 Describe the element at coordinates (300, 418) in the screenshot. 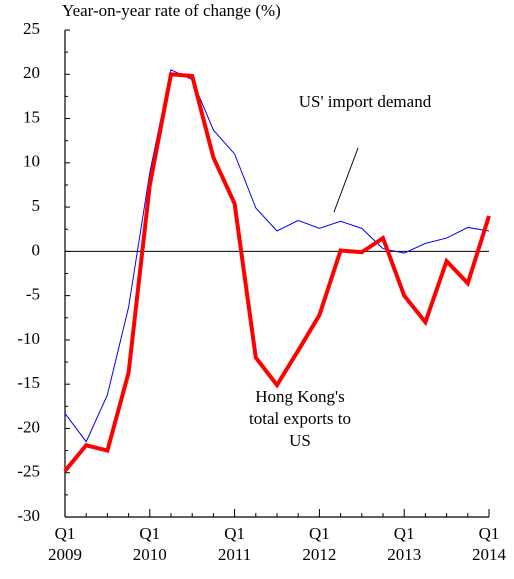

I see `annotation: Hong Kong's total exports to US` at that location.